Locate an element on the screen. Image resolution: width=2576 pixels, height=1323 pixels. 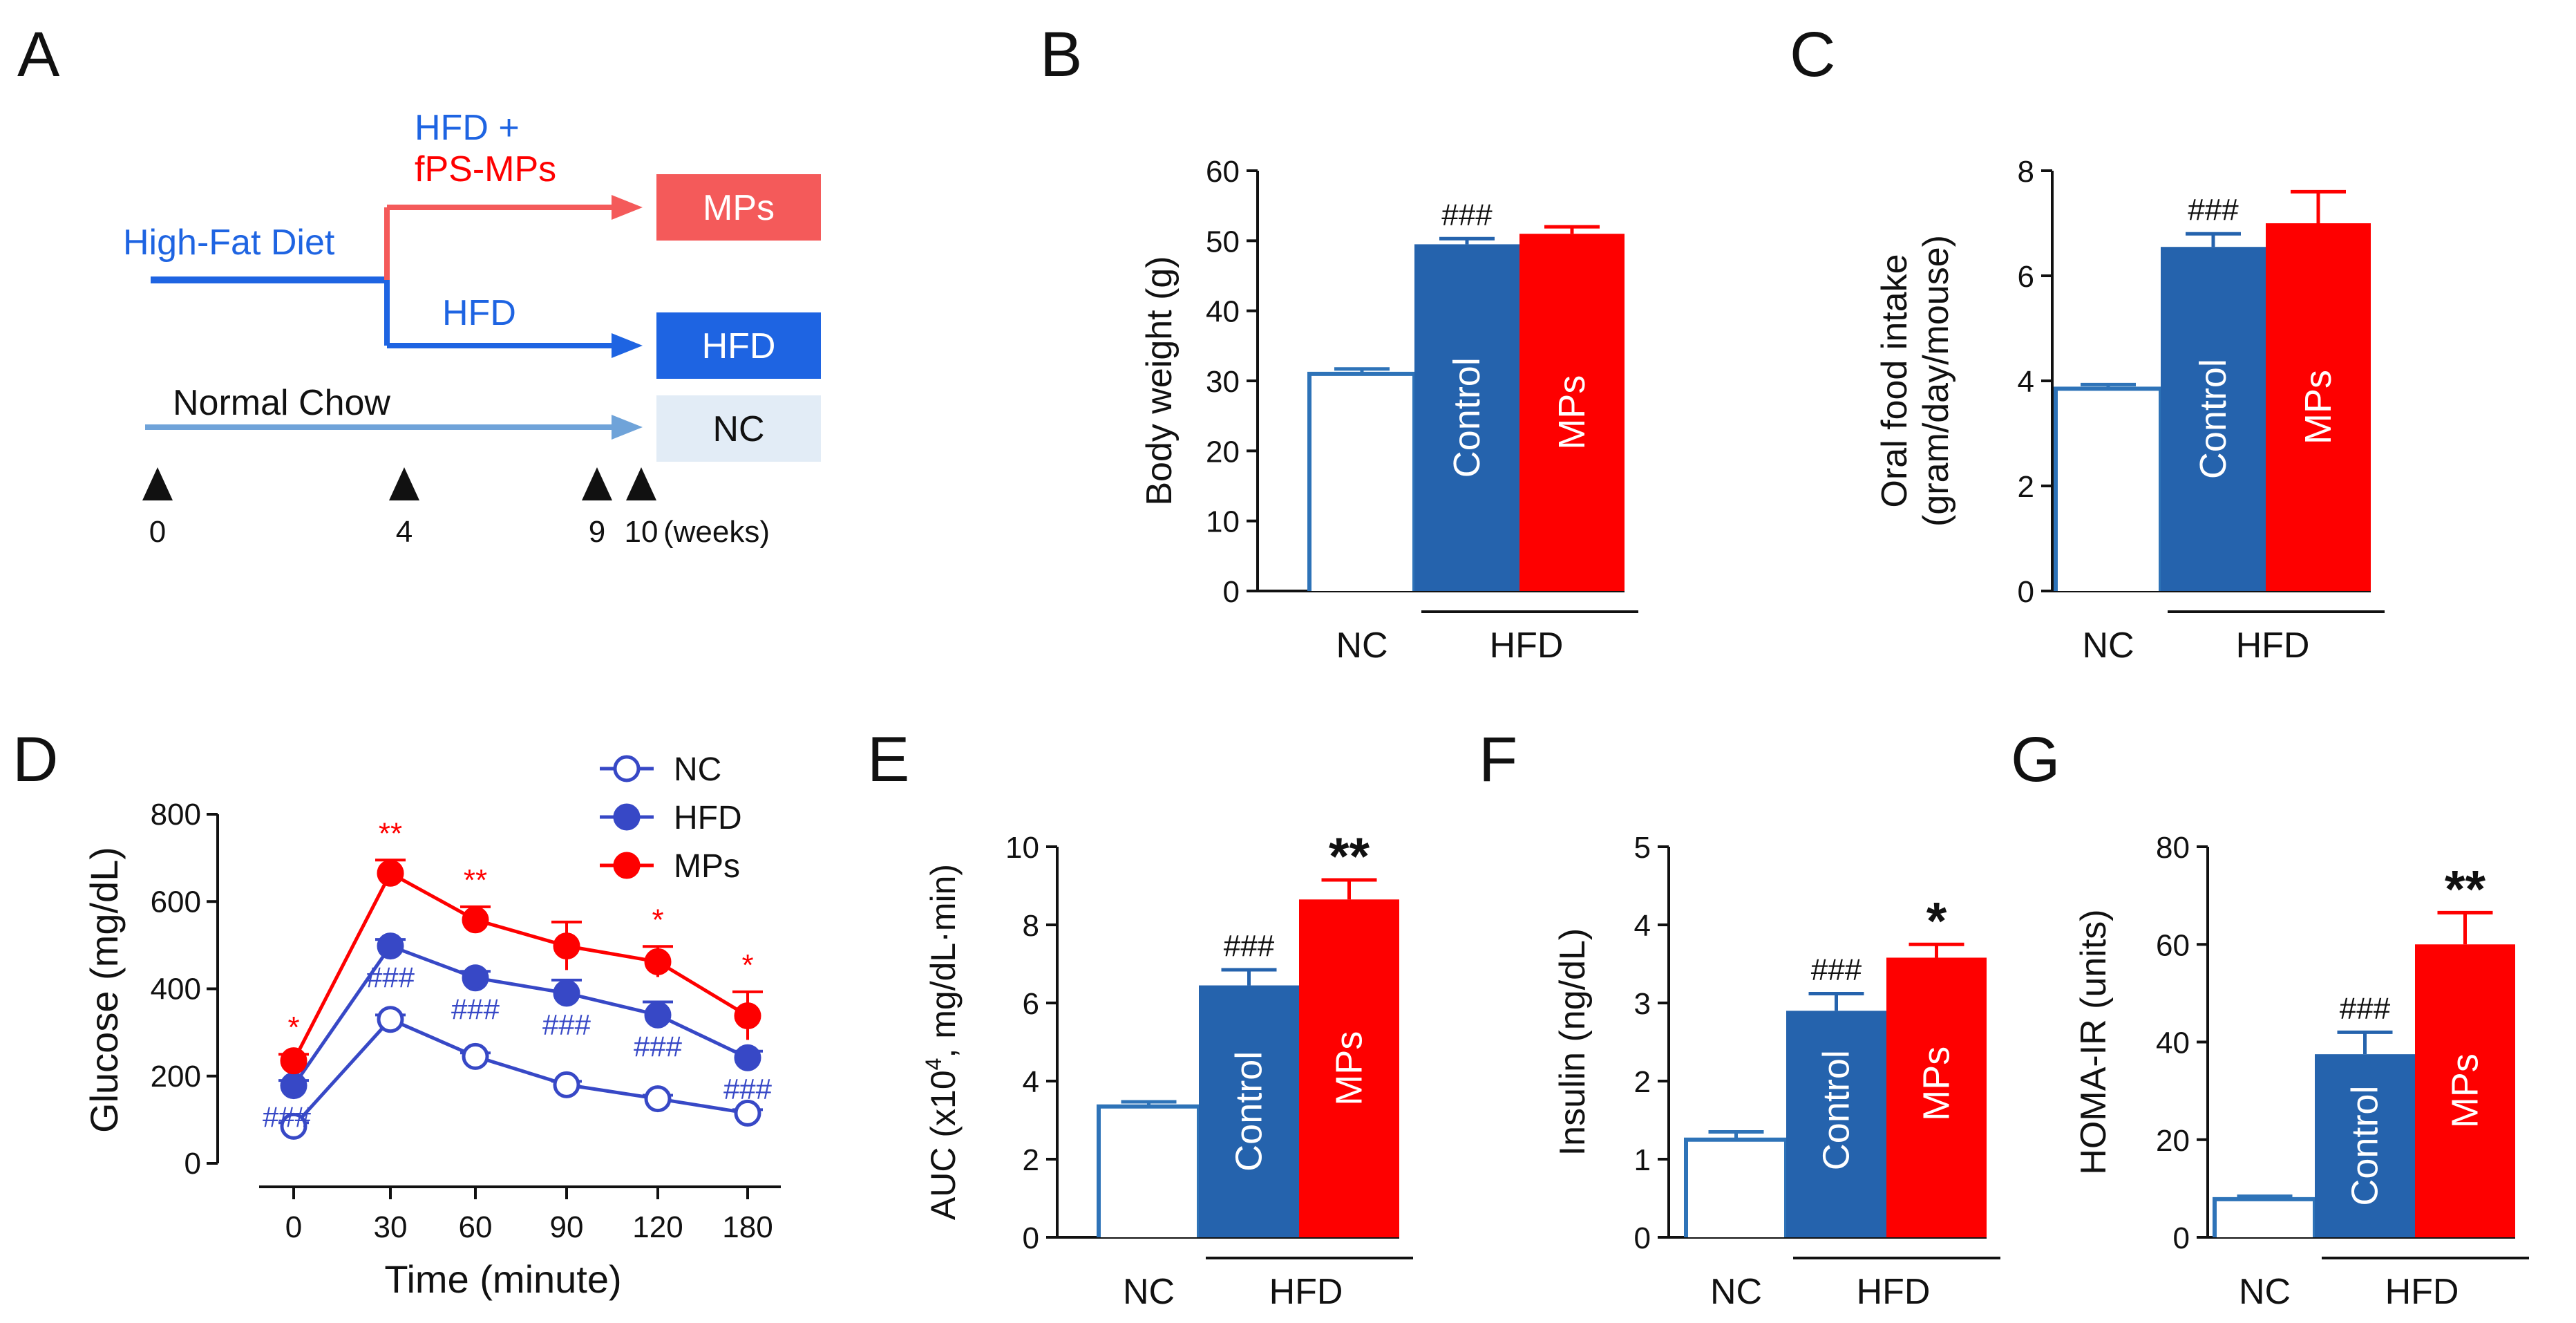
box-hfd-label: HFD is located at coordinates (739, 346).